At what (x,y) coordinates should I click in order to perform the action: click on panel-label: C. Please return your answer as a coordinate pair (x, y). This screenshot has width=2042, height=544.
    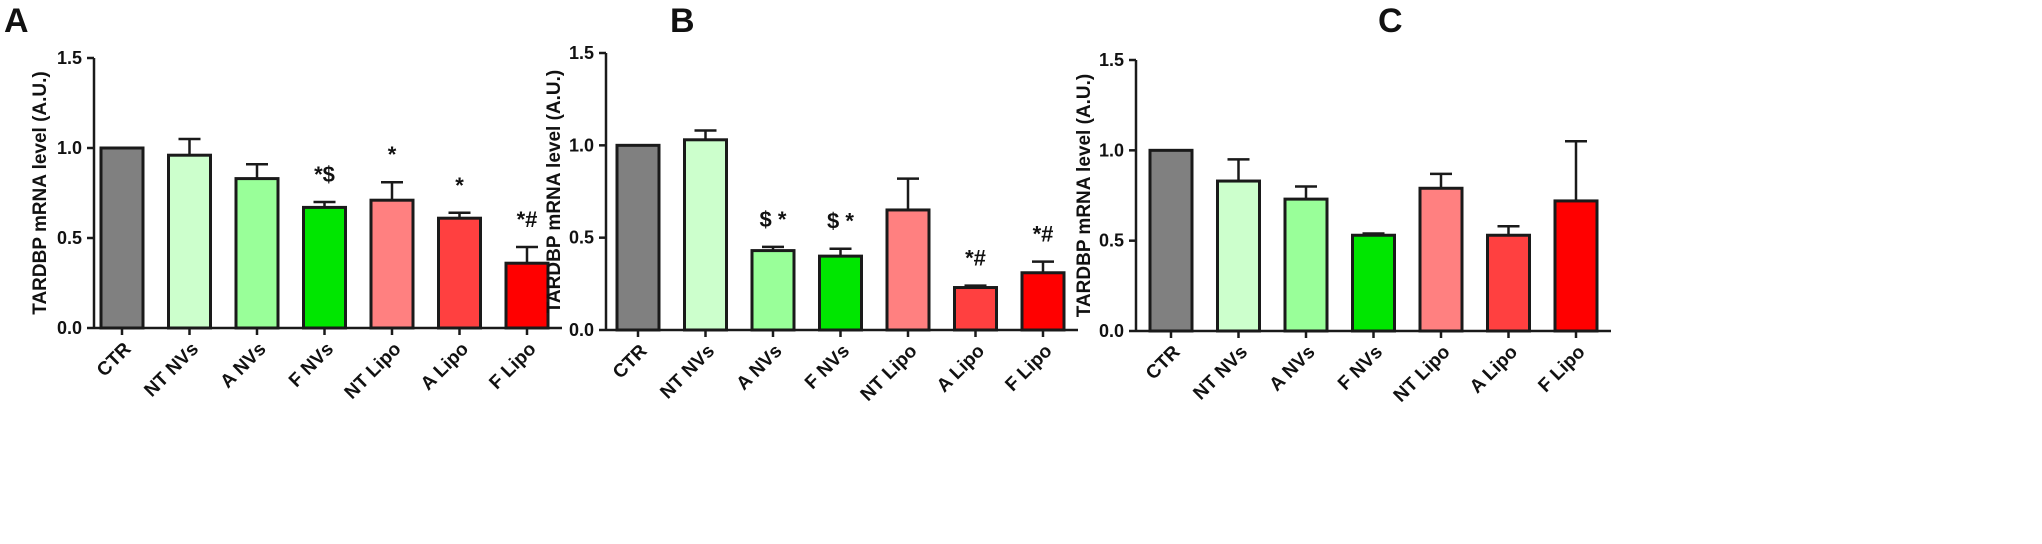
    Looking at the image, I should click on (1390, 21).